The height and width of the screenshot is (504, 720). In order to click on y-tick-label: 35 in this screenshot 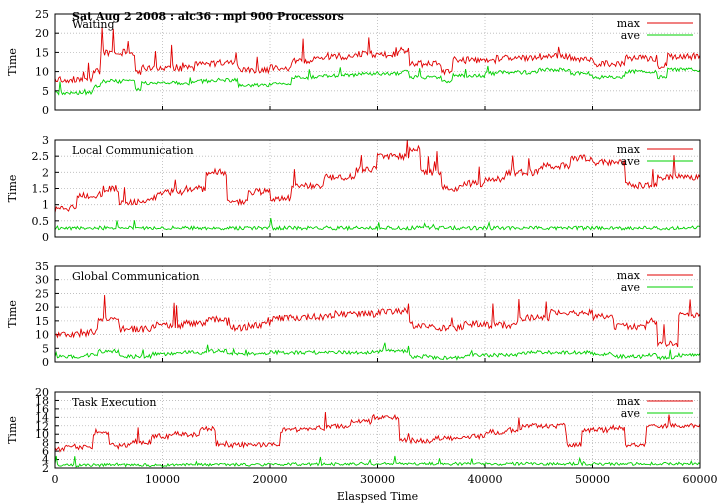, I will do `click(42, 266)`.